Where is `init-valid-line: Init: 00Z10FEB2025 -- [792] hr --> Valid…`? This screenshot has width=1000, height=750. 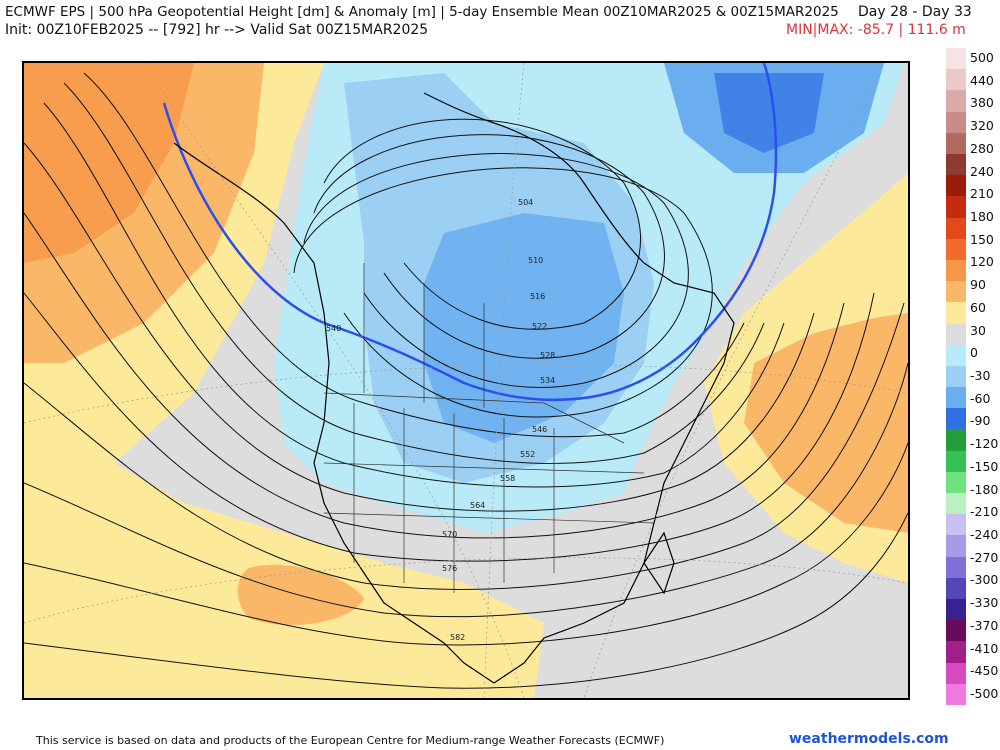
init-valid-line: Init: 00Z10FEB2025 -- [792] hr --> Valid… is located at coordinates (217, 30).